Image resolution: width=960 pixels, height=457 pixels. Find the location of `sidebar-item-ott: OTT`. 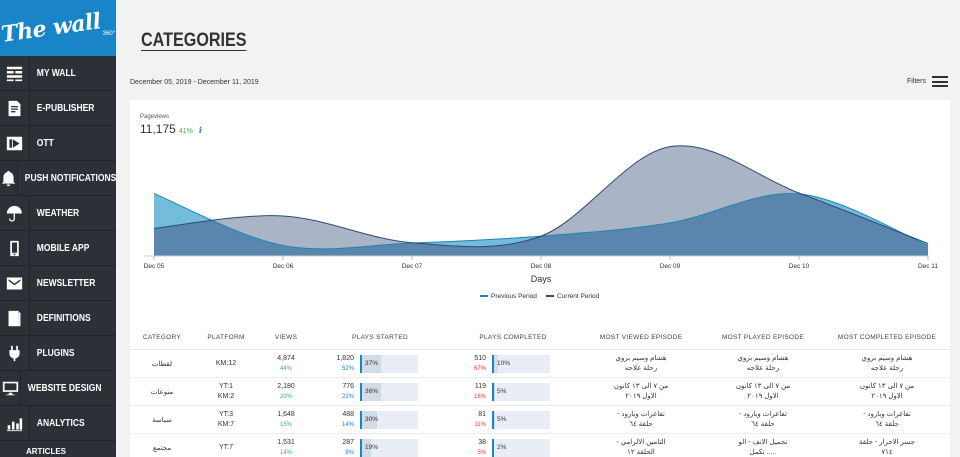

sidebar-item-ott: OTT is located at coordinates (58, 143).